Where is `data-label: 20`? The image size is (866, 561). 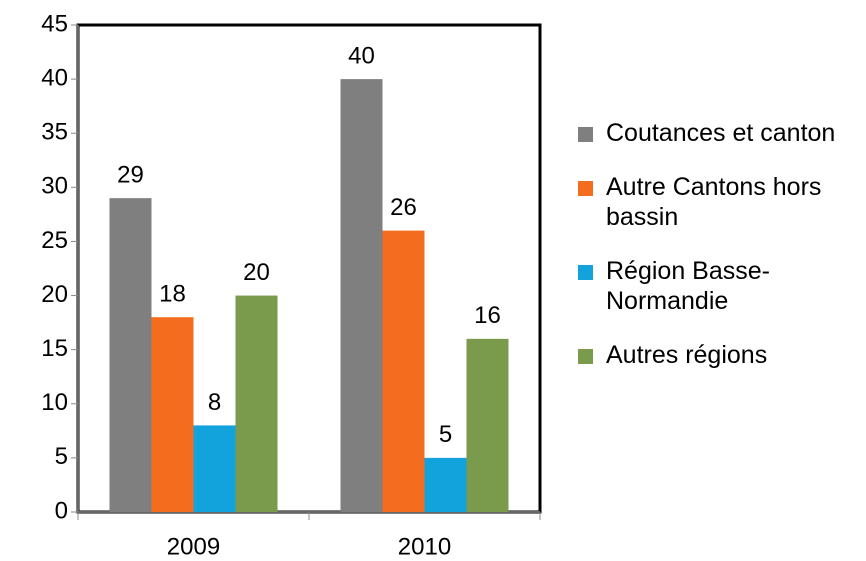 data-label: 20 is located at coordinates (256, 272).